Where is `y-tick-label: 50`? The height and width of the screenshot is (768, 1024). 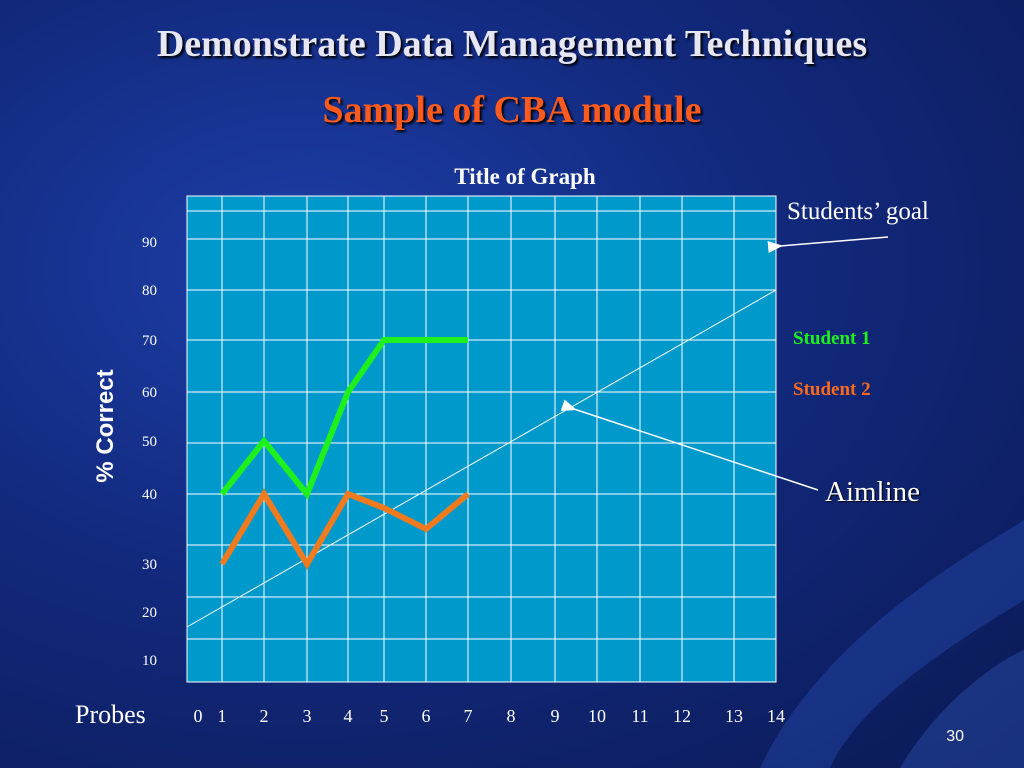 y-tick-label: 50 is located at coordinates (149, 442).